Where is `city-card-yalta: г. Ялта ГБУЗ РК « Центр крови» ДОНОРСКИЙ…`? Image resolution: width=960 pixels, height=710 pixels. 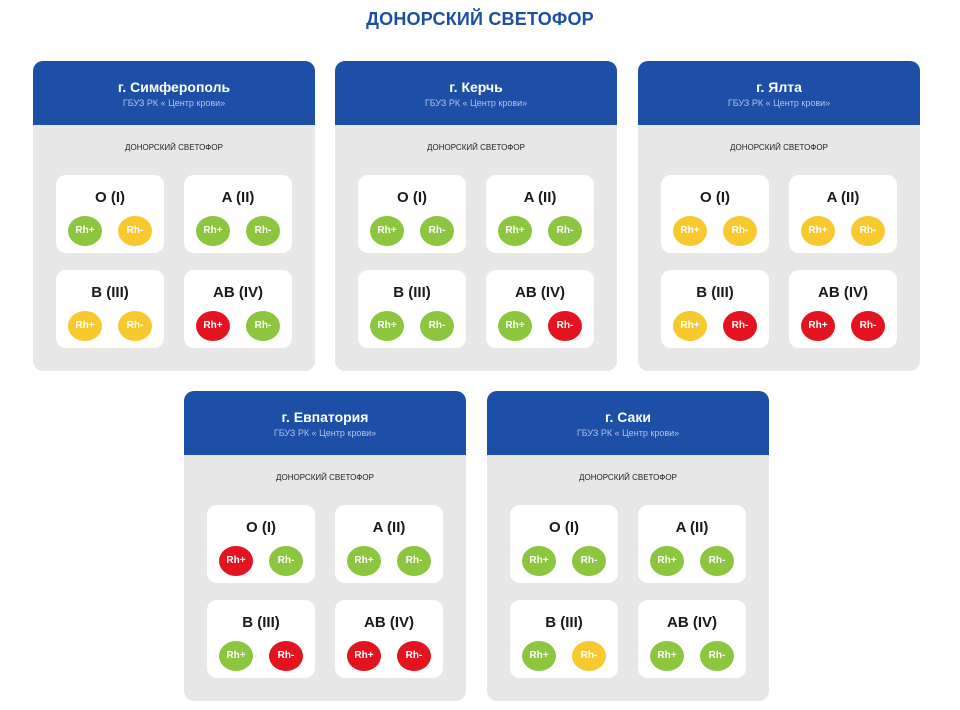
city-card-yalta: г. Ялта ГБУЗ РК « Центр крови» ДОНОРСКИЙ… is located at coordinates (779, 216).